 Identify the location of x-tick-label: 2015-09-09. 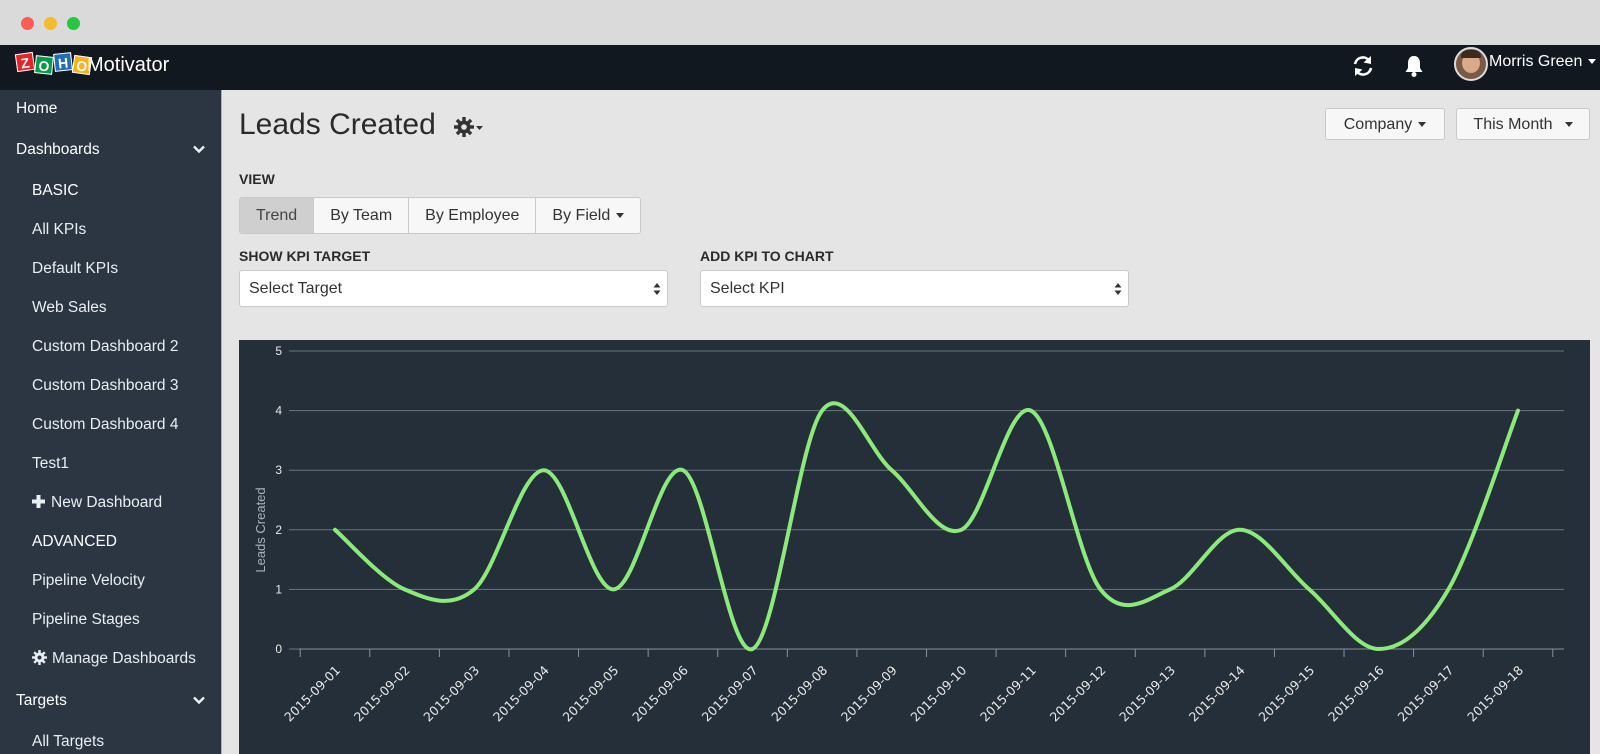
(869, 693).